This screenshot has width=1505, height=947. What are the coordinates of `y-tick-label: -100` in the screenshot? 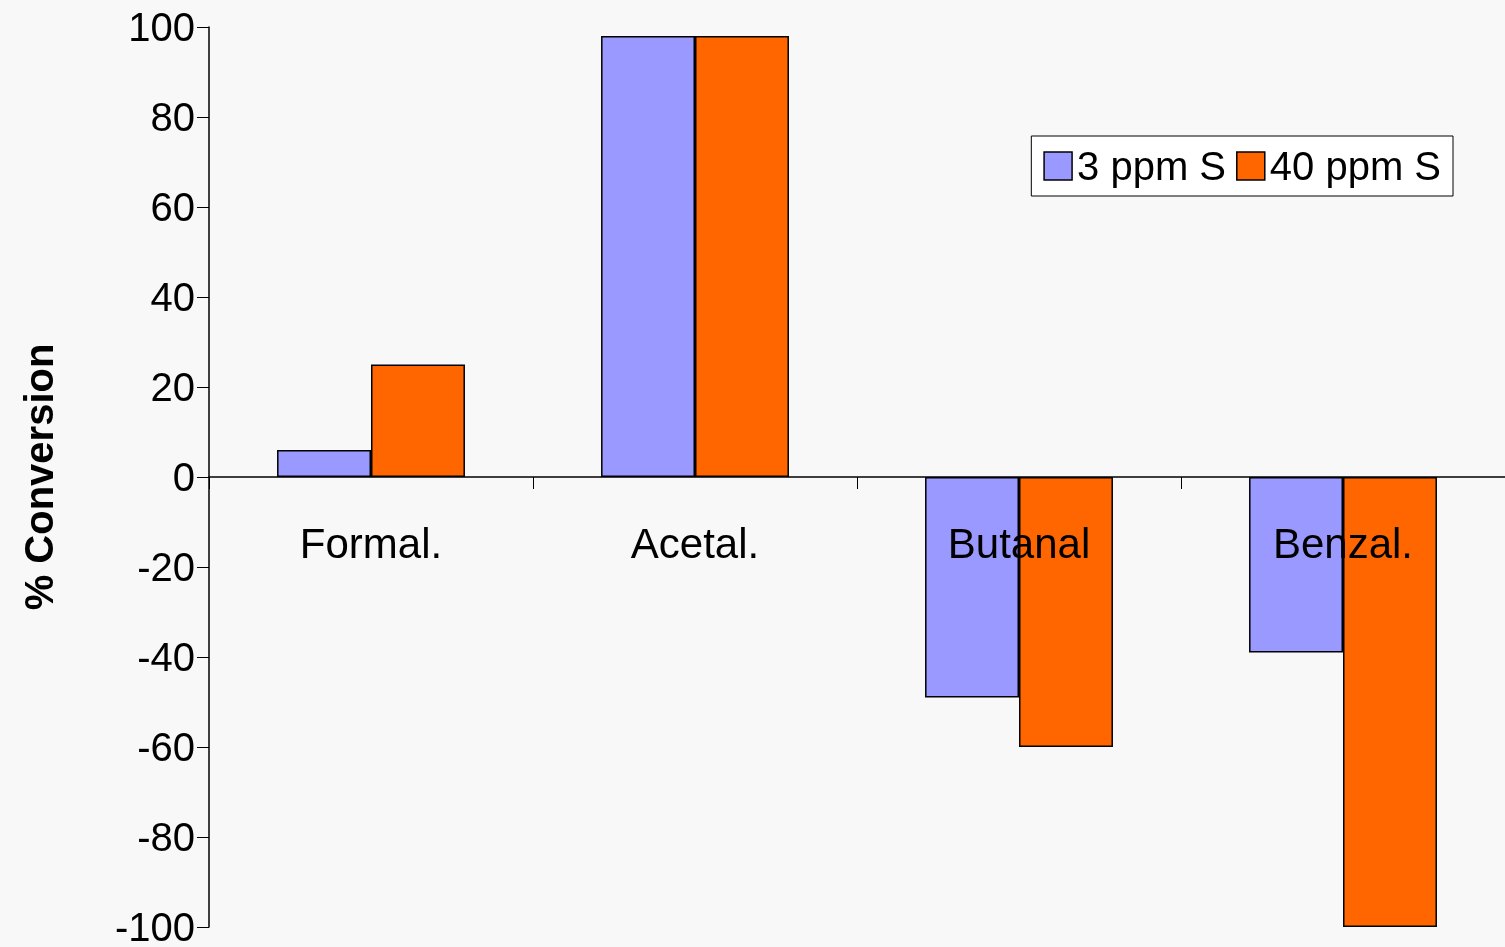 It's located at (154, 926).